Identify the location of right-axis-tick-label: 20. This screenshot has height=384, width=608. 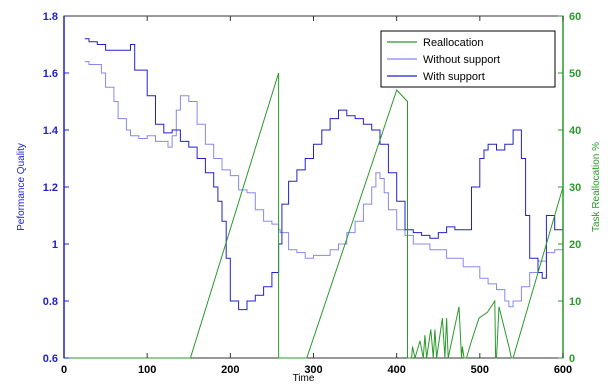
(575, 245).